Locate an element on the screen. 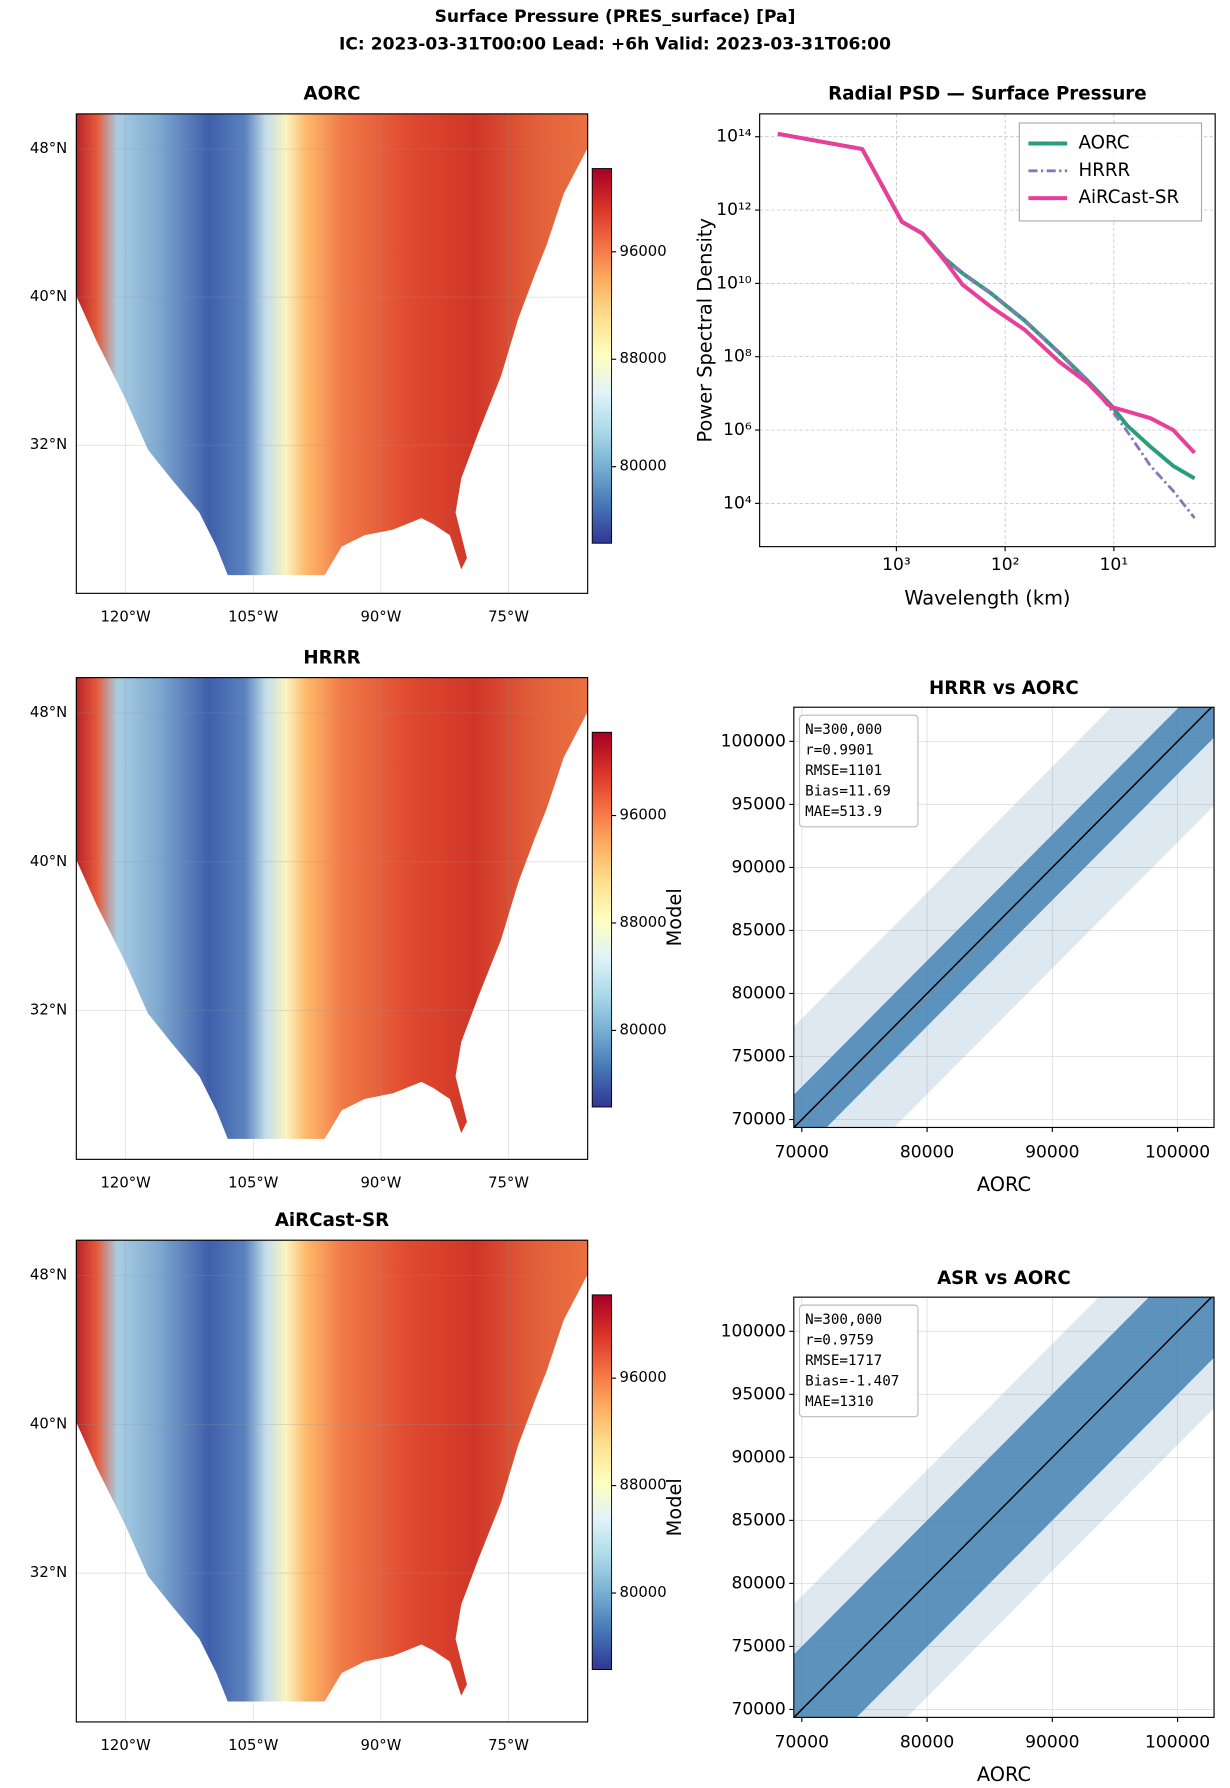 The image size is (1230, 1788). chart-title: AORC is located at coordinates (331, 94).